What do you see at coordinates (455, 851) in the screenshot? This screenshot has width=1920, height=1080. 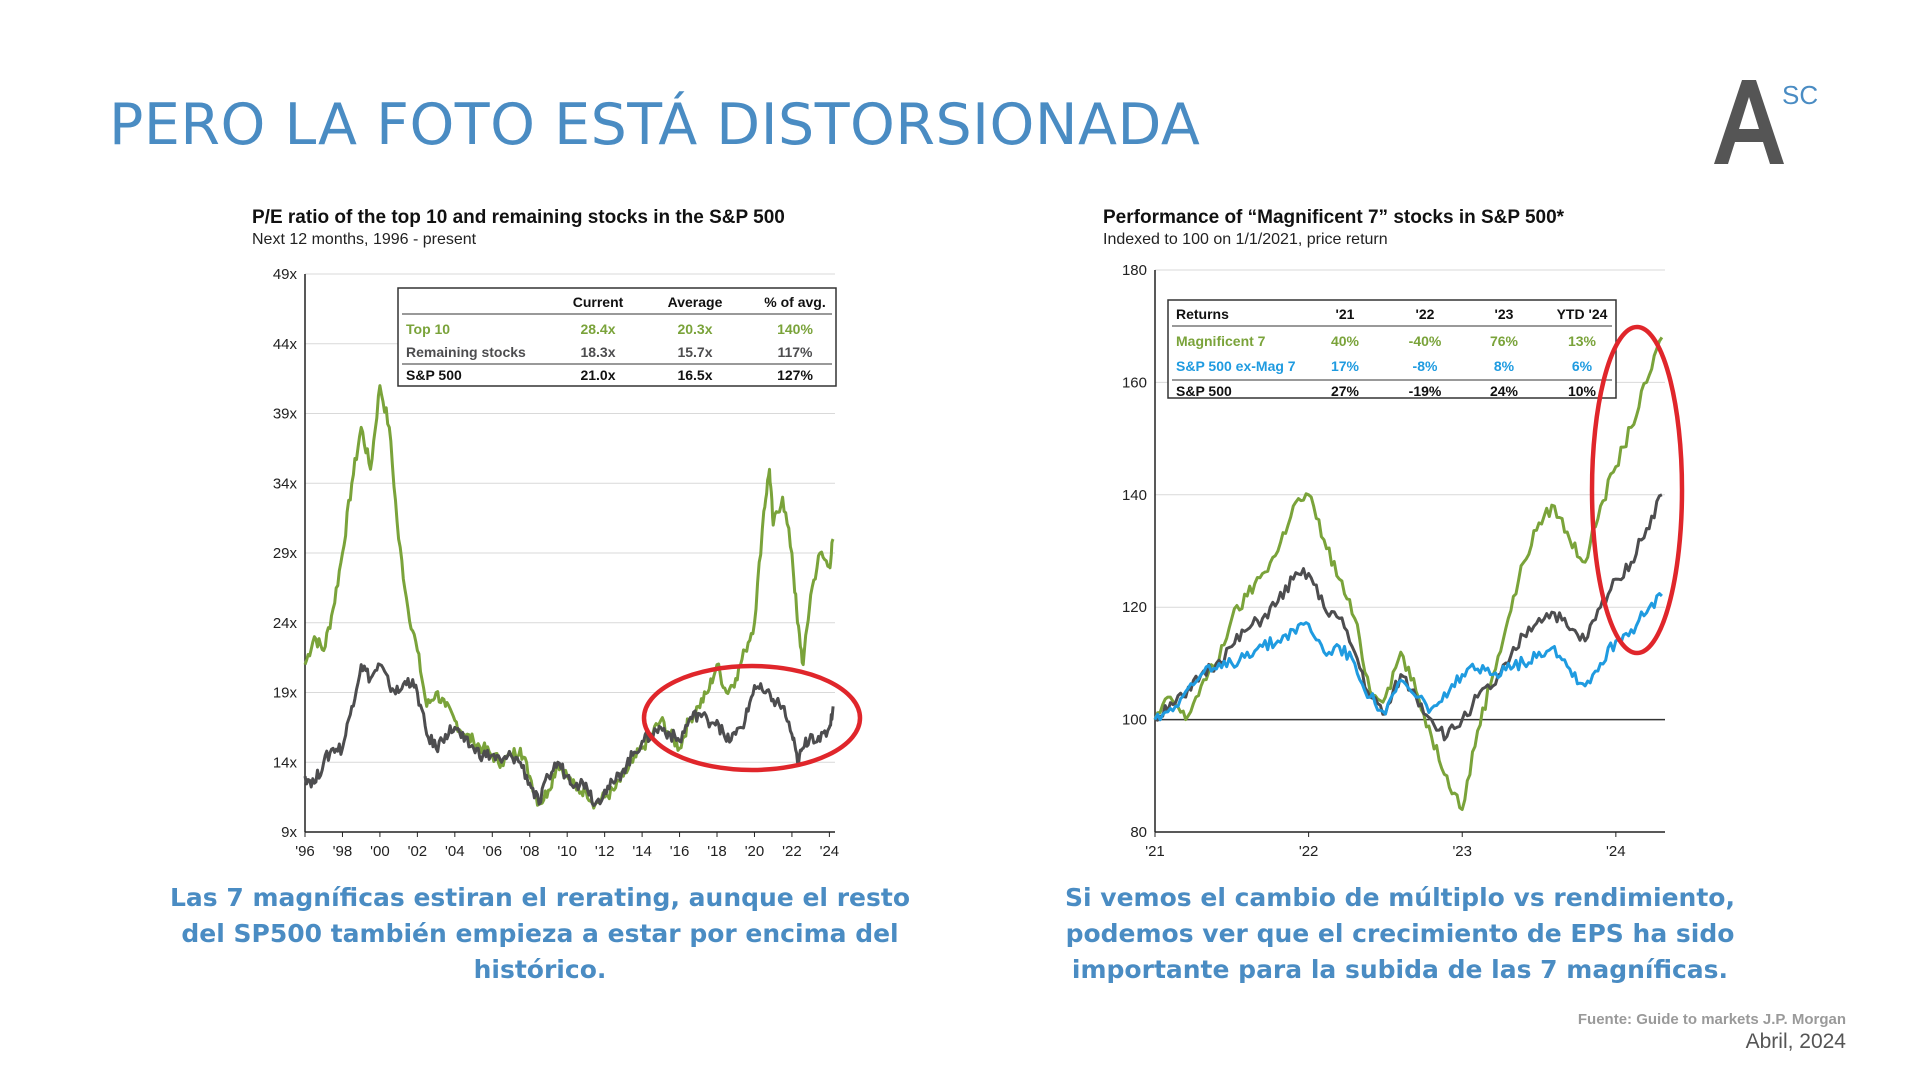 I see `x-tick-label: '04` at bounding box center [455, 851].